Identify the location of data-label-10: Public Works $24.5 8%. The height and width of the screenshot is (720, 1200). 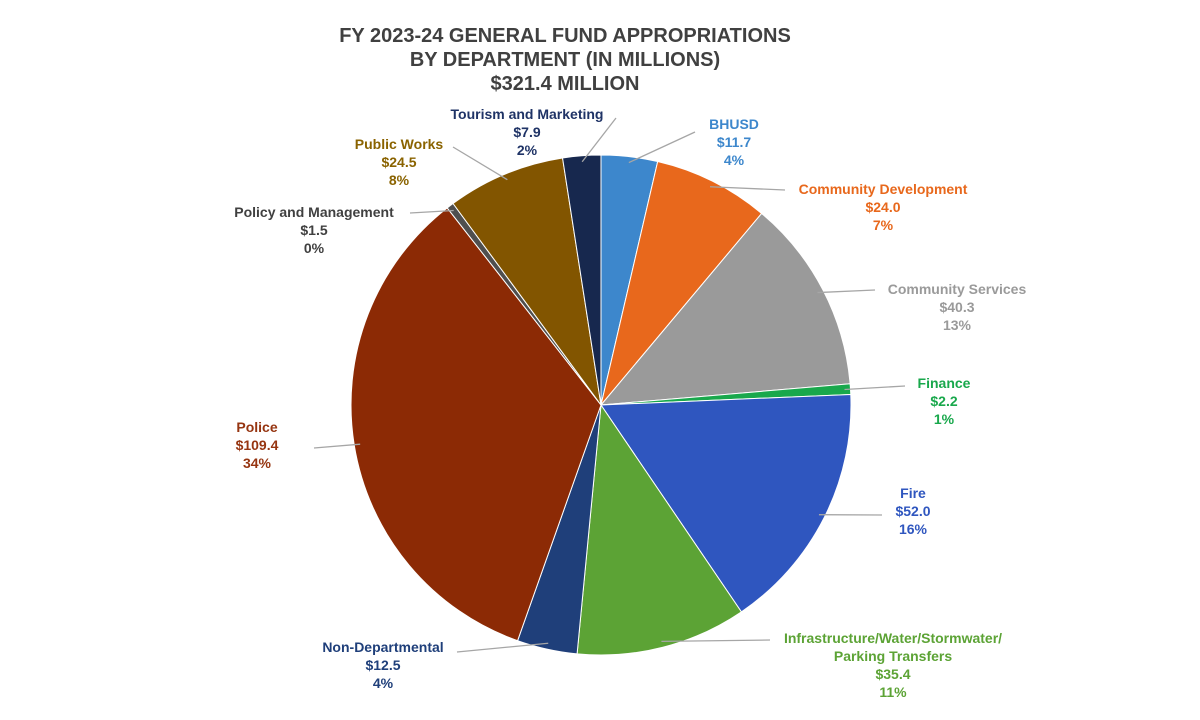
(399, 162).